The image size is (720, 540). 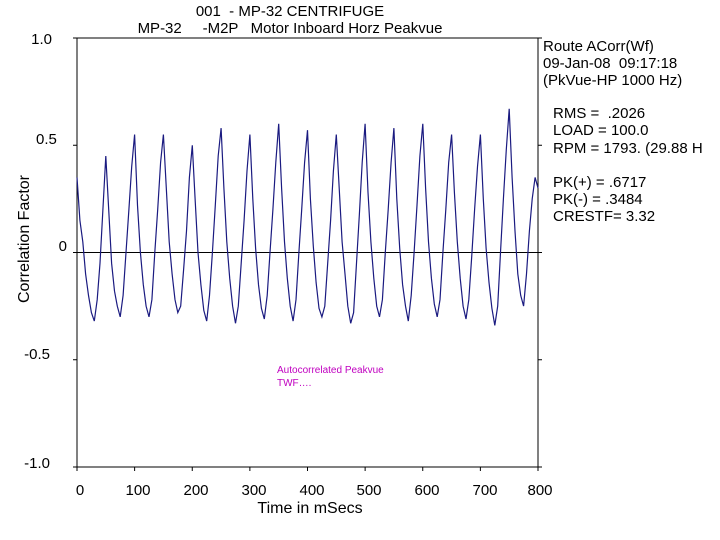 I want to click on info-datetime: 09-Jan-08 09:17:18, so click(x=610, y=63).